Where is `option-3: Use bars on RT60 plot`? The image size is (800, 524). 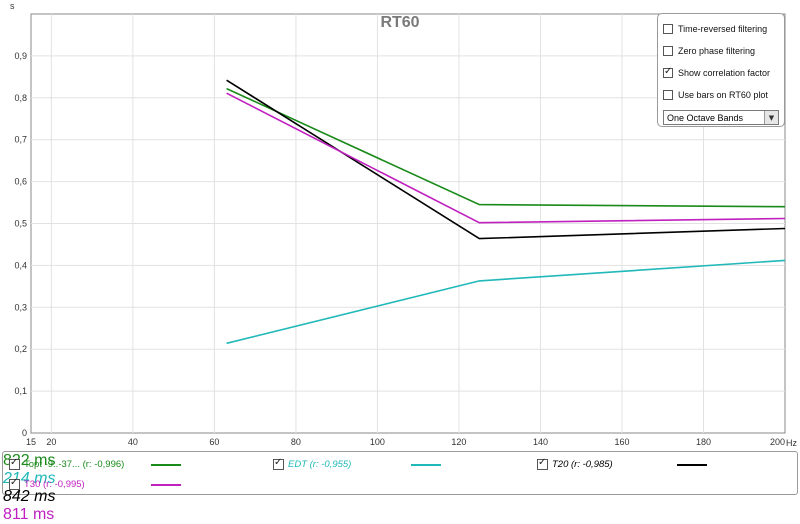
option-3: Use bars on RT60 plot is located at coordinates (721, 95).